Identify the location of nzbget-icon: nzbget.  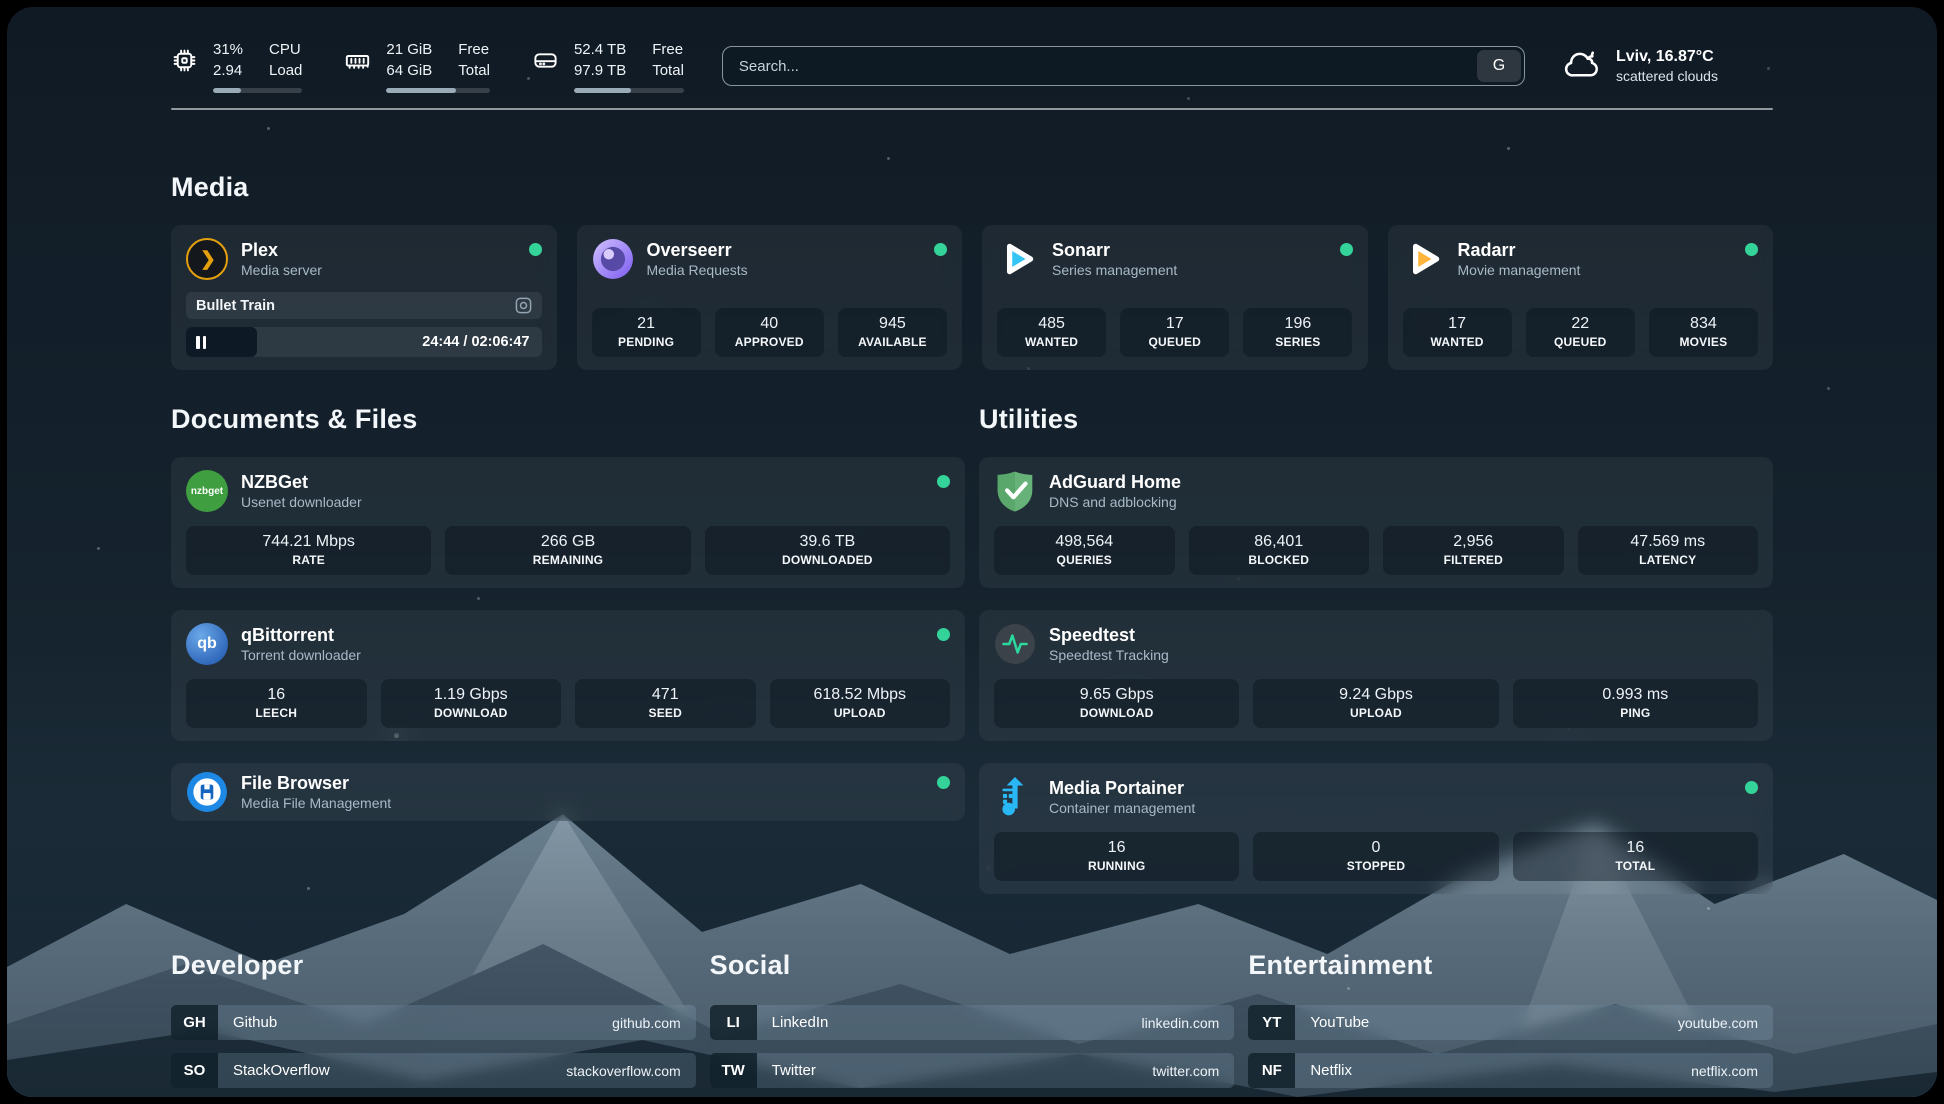
(207, 491).